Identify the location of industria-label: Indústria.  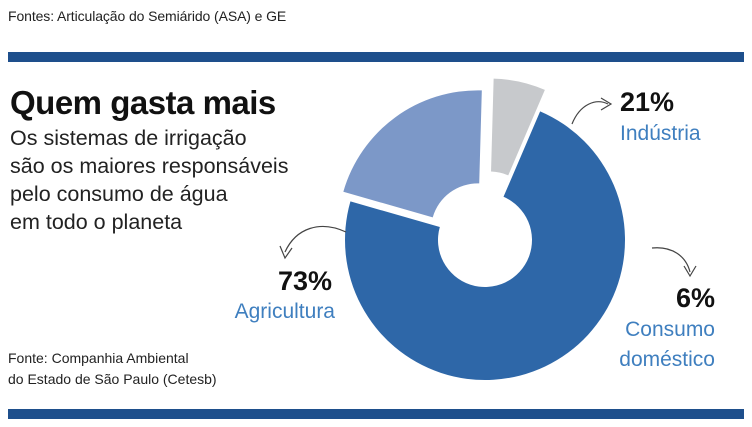
(660, 133).